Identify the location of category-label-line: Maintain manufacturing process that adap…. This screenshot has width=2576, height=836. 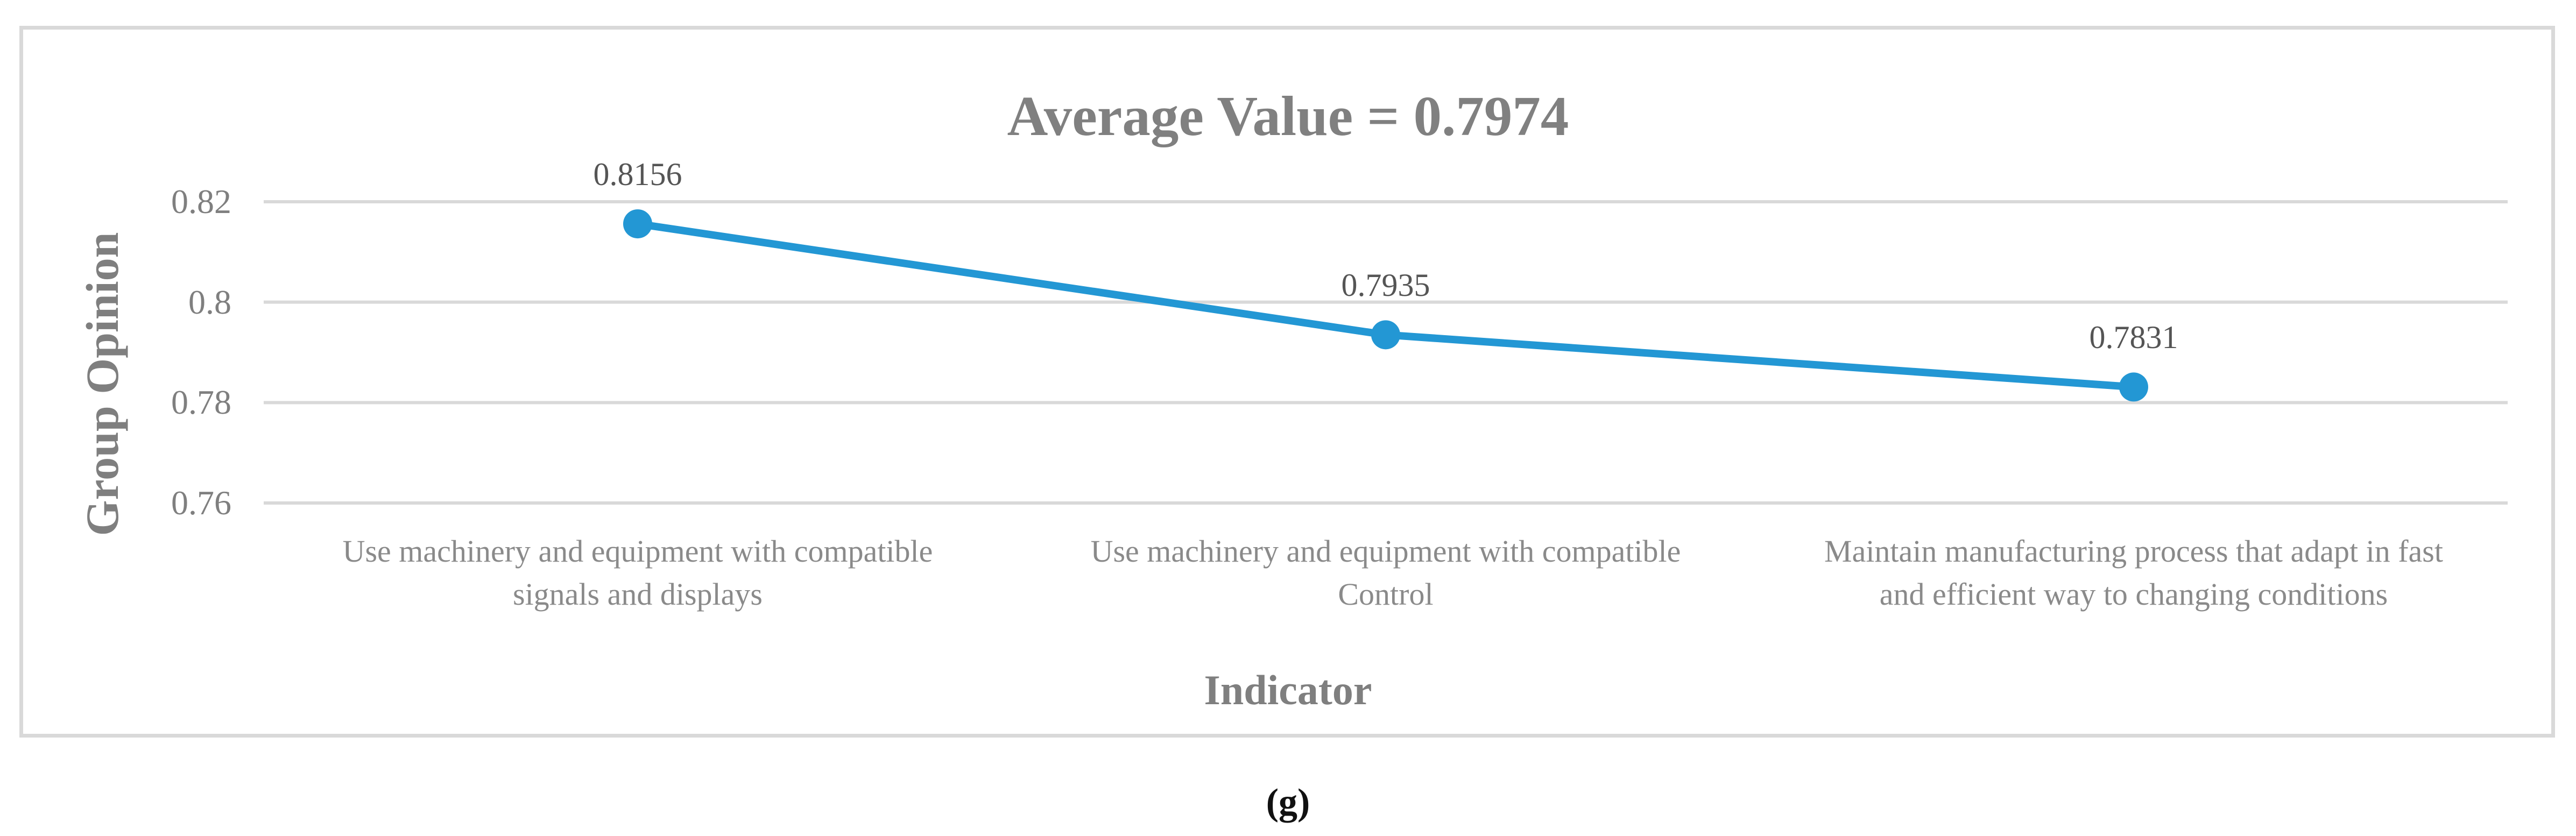
(2133, 551).